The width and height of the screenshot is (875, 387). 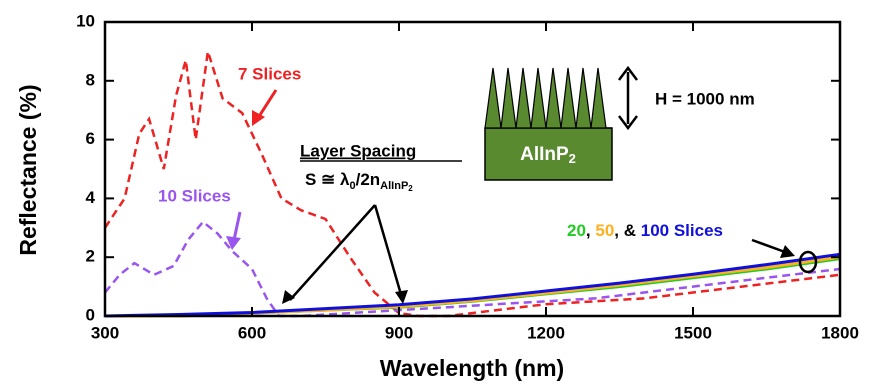 I want to click on formula-sub: 0, so click(x=352, y=186).